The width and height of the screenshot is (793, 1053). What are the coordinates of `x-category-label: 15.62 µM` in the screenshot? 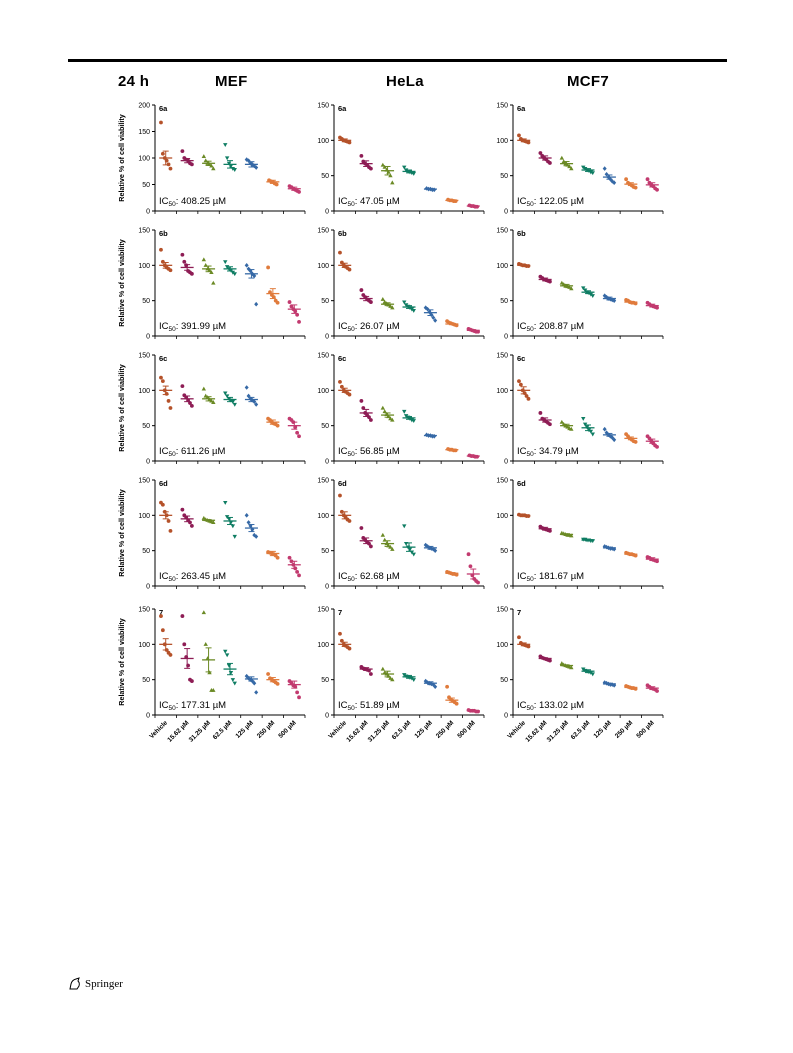 It's located at (178, 731).